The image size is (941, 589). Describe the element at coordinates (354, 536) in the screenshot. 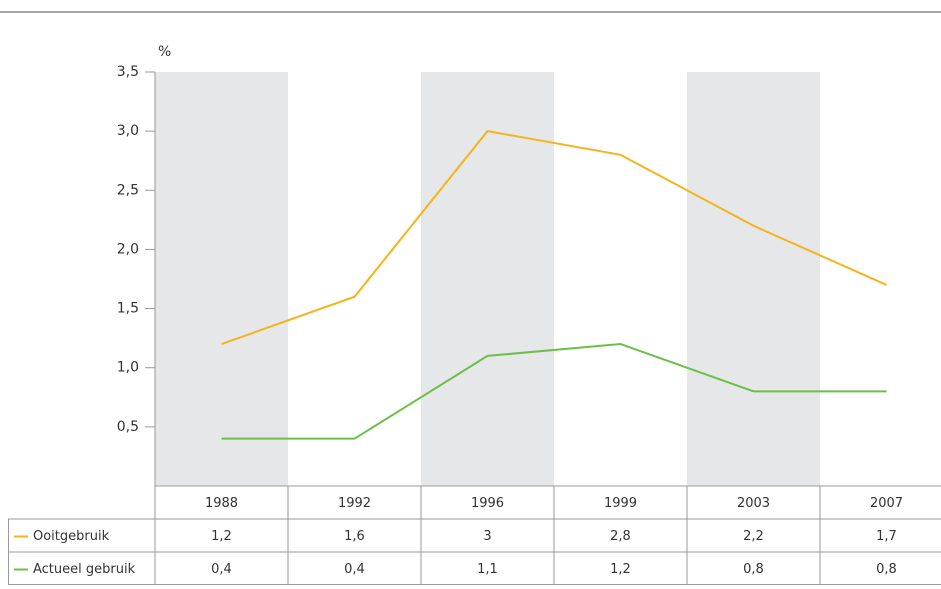

I see `table-value: 1,6` at that location.